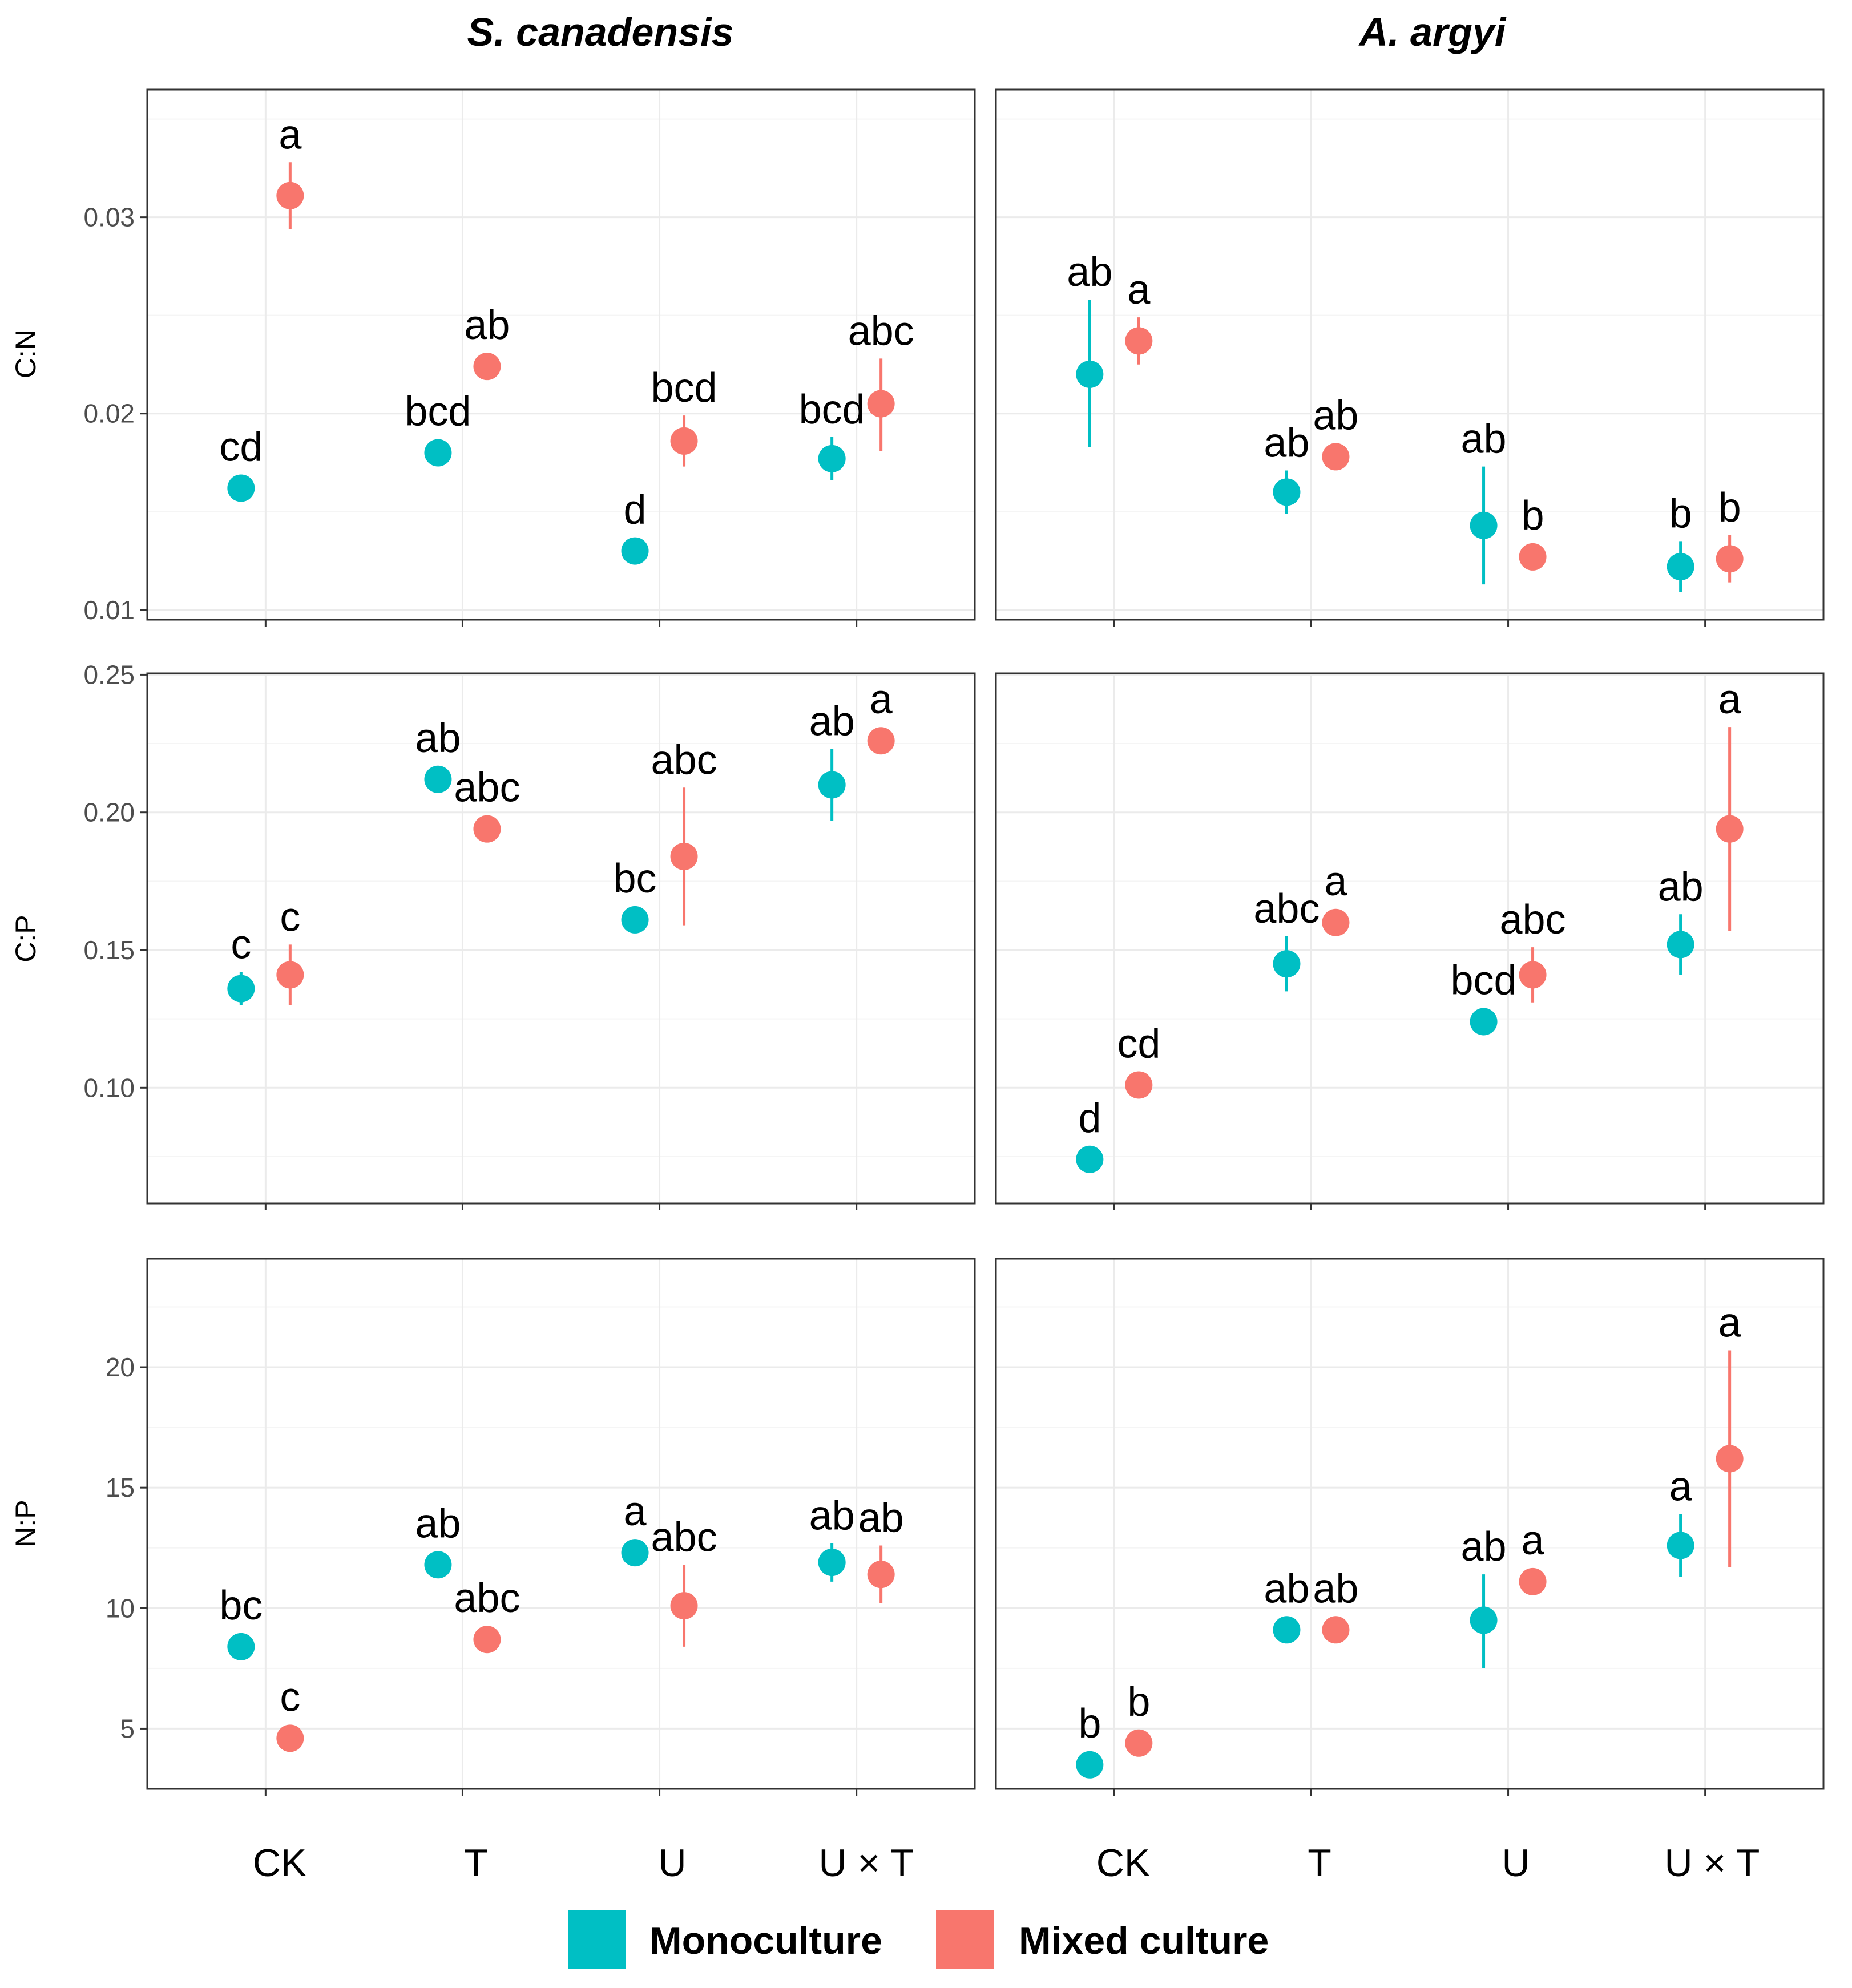  I want to click on significance-label-mixed-culture-uxt: abc, so click(881, 331).